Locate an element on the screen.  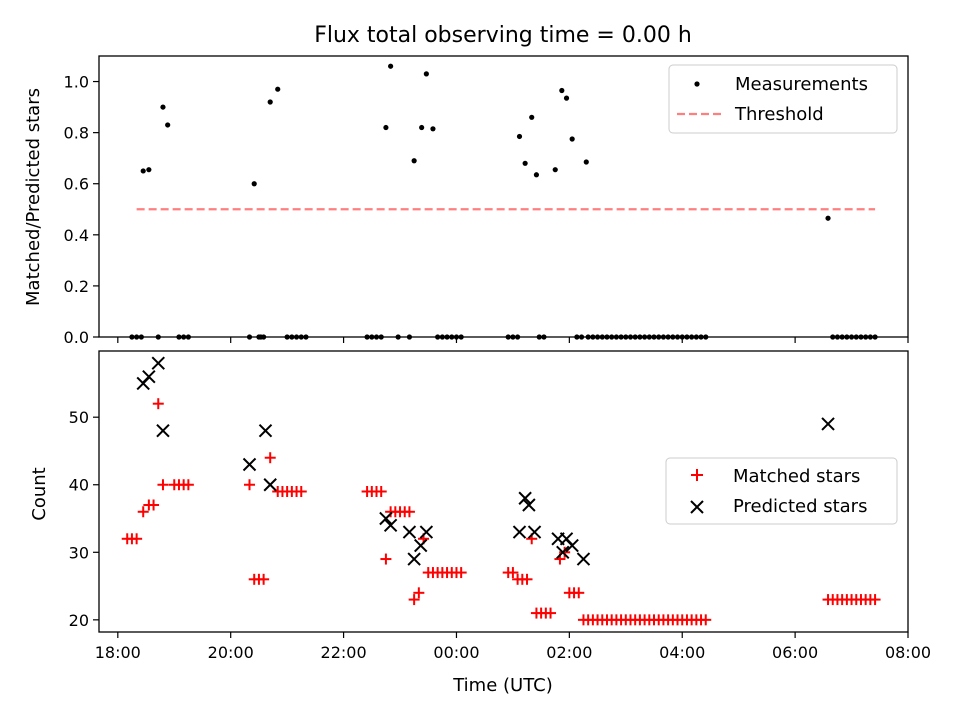
legend-threshold-label: Threshold is located at coordinates (779, 114).